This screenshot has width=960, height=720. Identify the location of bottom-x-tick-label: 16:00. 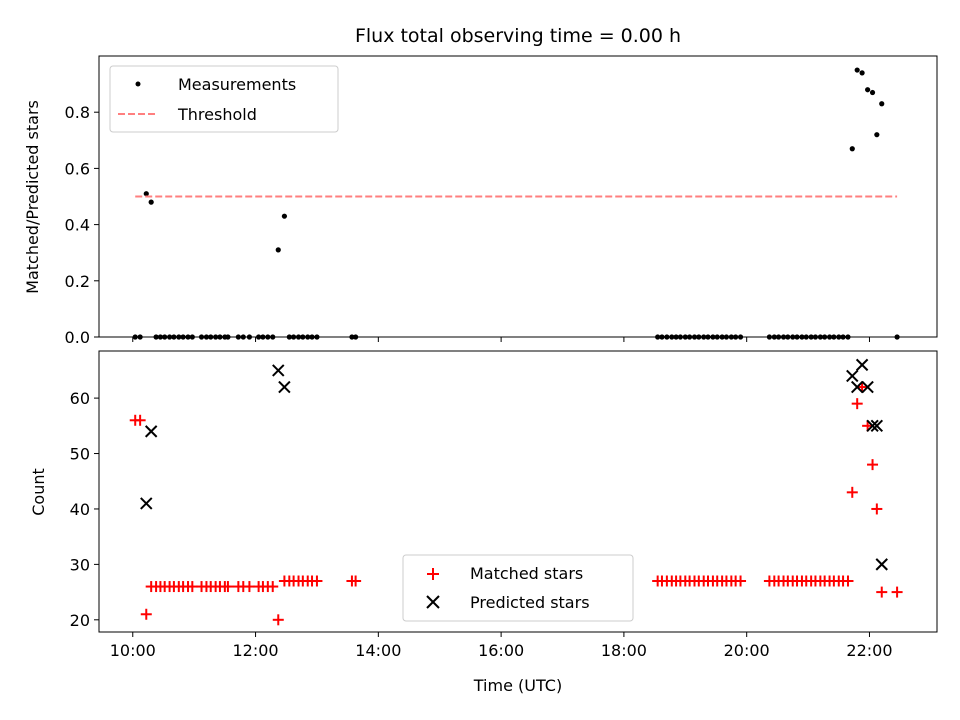
(501, 650).